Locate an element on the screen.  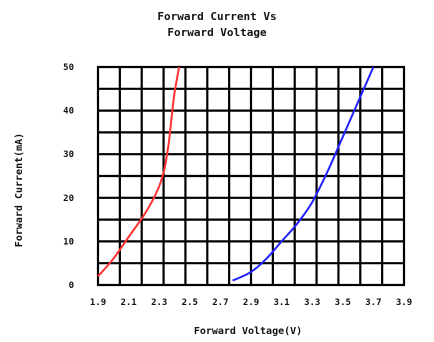
y-tick-label: 50 is located at coordinates (68, 68).